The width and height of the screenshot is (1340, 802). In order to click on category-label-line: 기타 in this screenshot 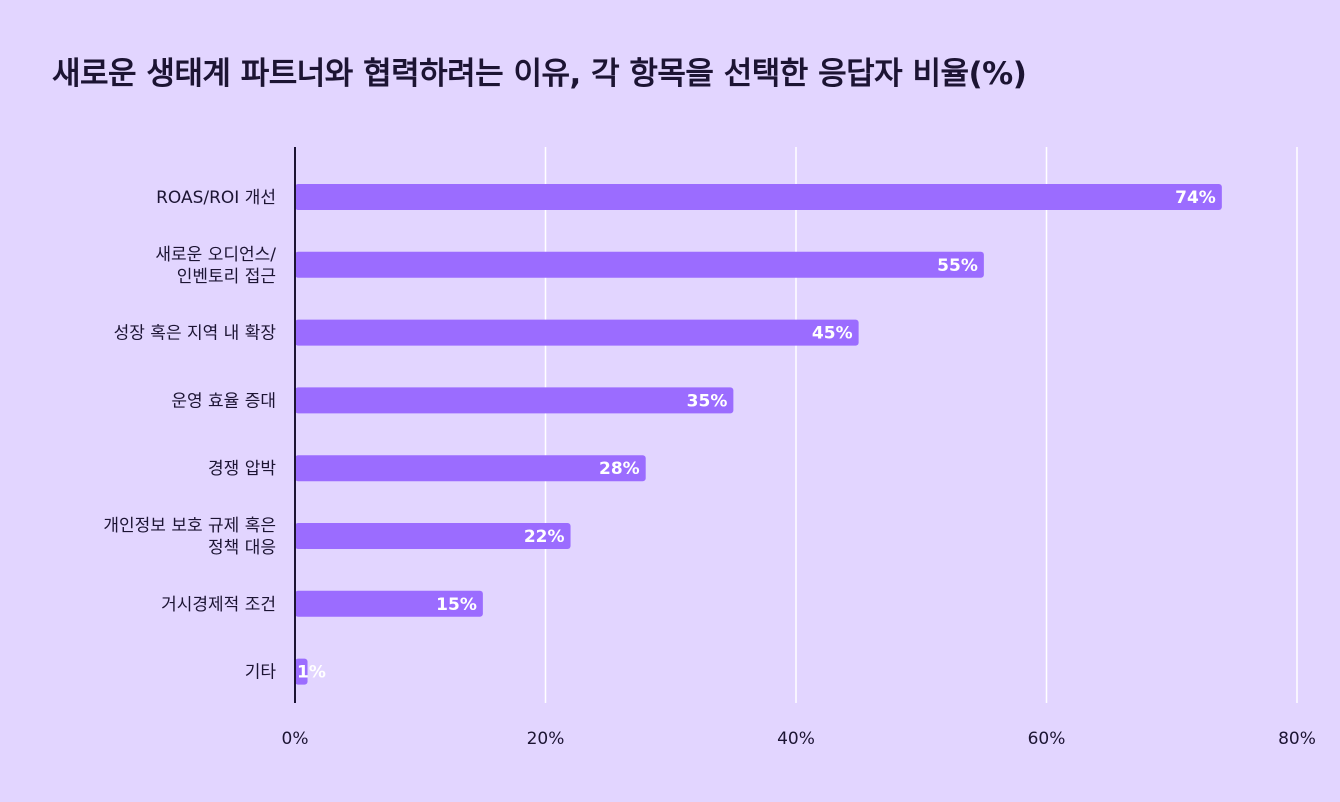, I will do `click(261, 673)`.